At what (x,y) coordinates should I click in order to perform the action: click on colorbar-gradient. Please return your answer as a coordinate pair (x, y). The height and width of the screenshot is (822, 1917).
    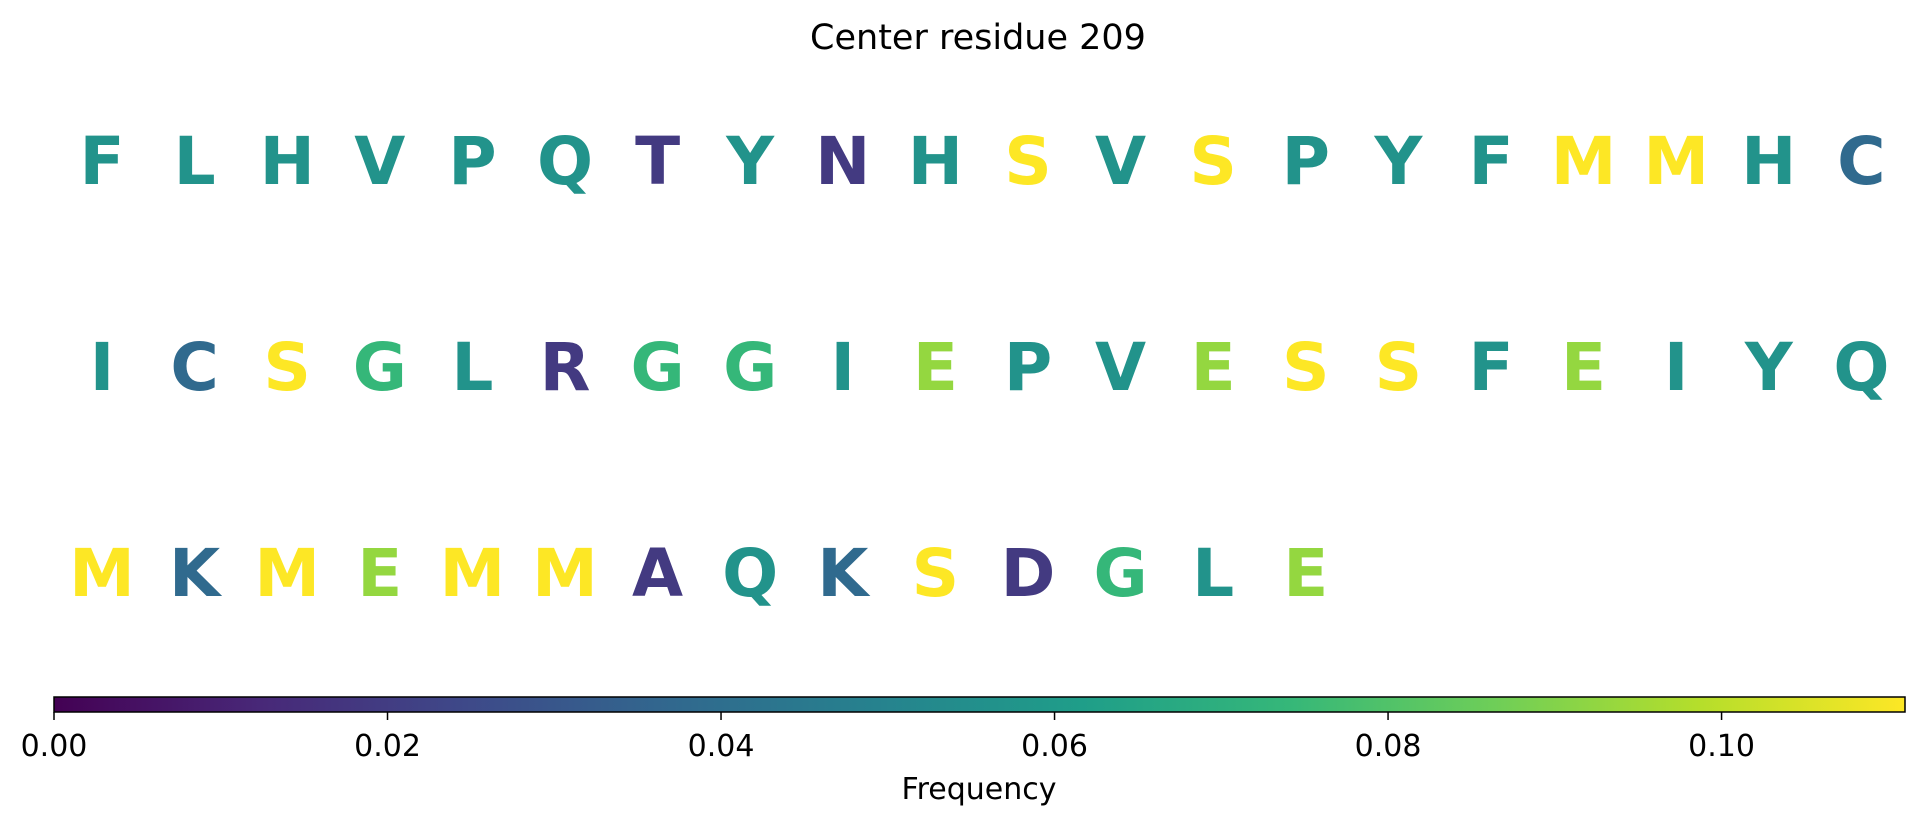
    Looking at the image, I should click on (979, 704).